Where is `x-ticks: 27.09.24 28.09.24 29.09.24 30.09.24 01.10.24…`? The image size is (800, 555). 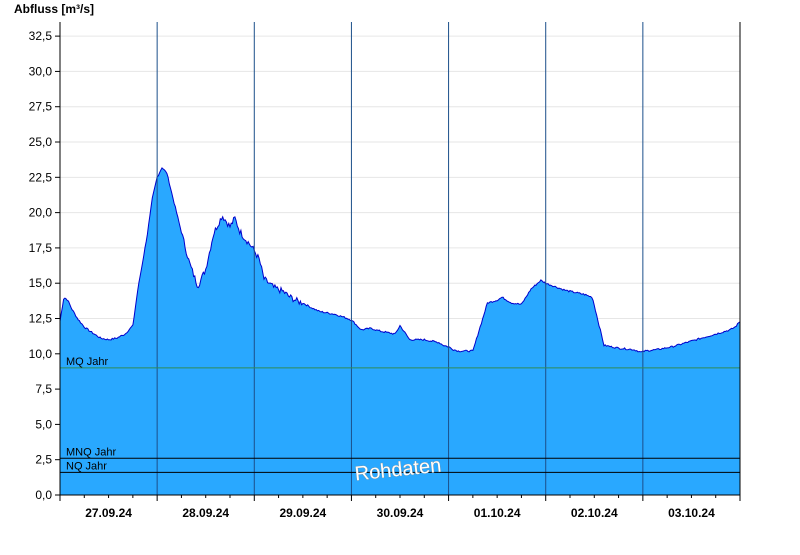
x-ticks: 27.09.24 28.09.24 29.09.24 30.09.24 01.10.24… is located at coordinates (400, 507).